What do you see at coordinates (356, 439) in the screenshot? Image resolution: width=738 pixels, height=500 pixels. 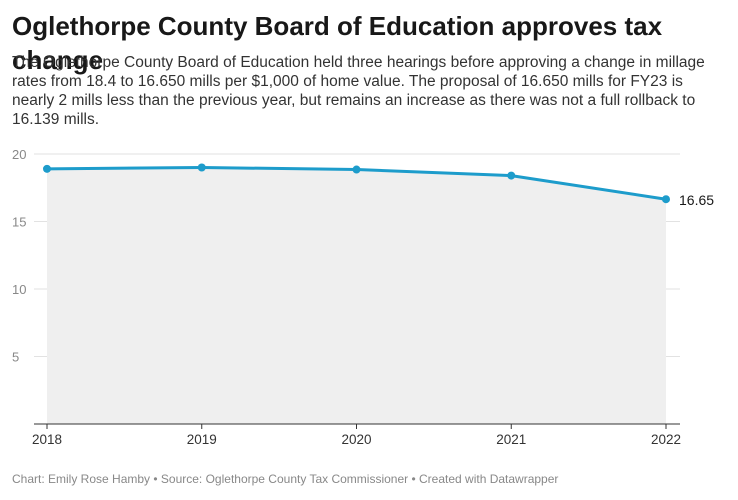 I see `x-tick-label: 2020` at bounding box center [356, 439].